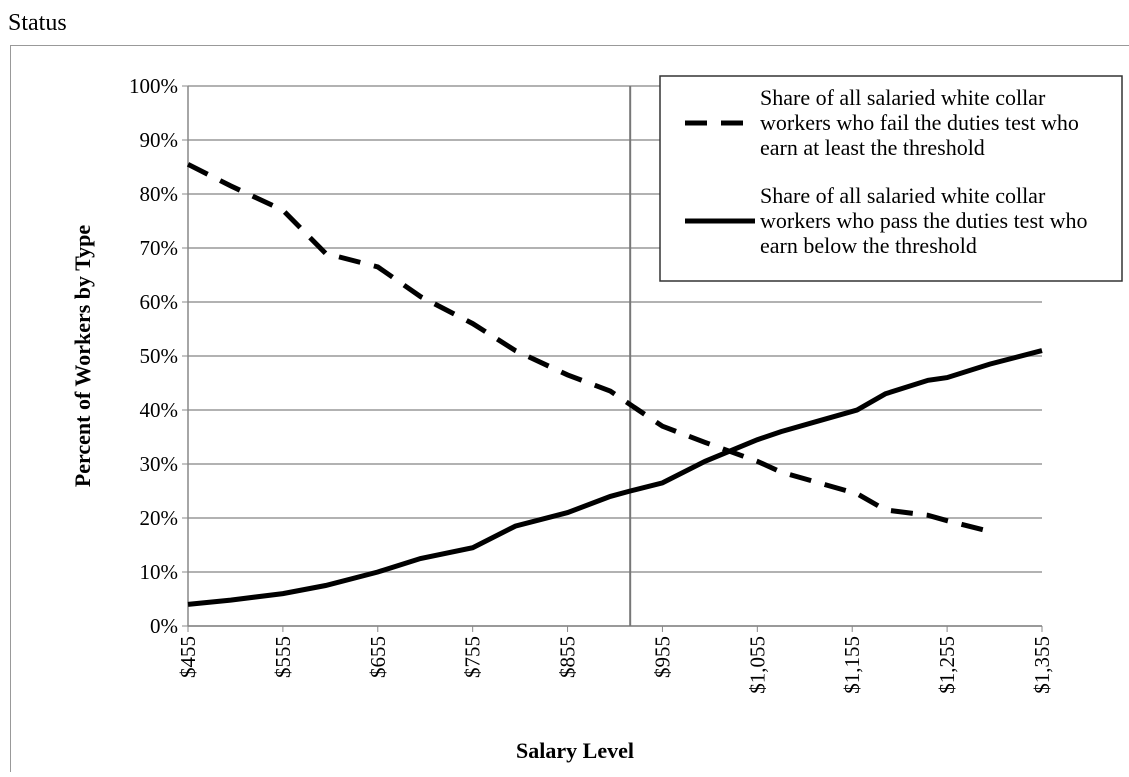 The image size is (1129, 777). What do you see at coordinates (159, 302) in the screenshot?
I see `y-tick-label: 60%` at bounding box center [159, 302].